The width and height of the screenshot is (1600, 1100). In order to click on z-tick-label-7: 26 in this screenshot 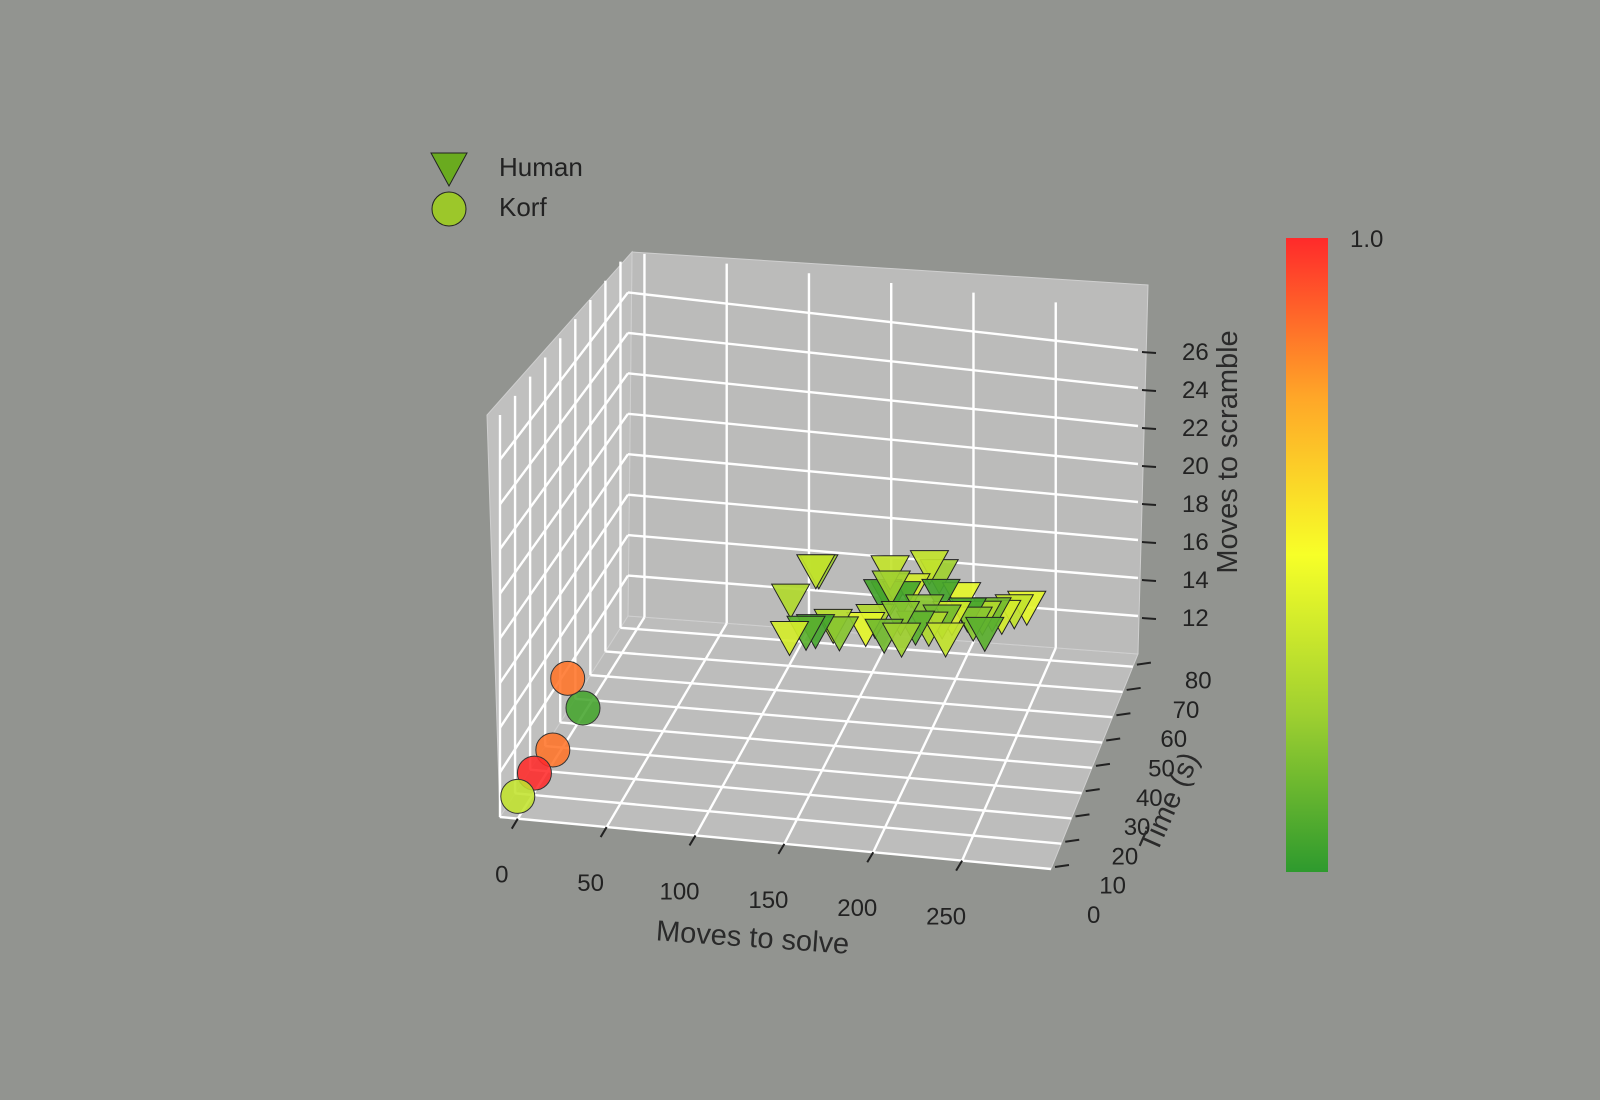, I will do `click(1195, 352)`.